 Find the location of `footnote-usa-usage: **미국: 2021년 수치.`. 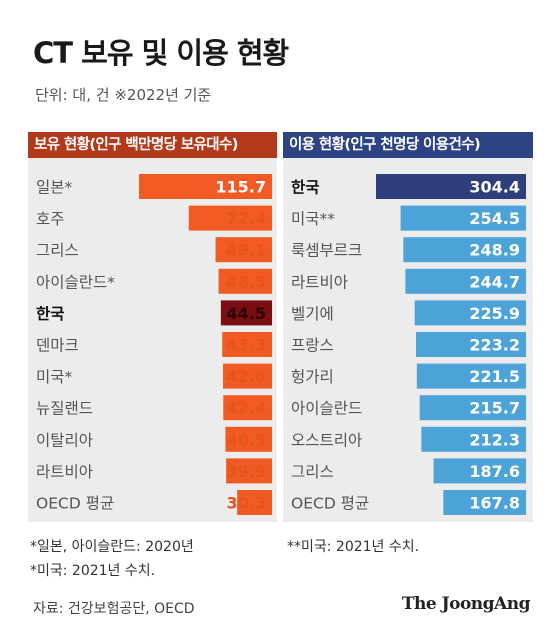

footnote-usa-usage: **미국: 2021년 수치. is located at coordinates (353, 547).